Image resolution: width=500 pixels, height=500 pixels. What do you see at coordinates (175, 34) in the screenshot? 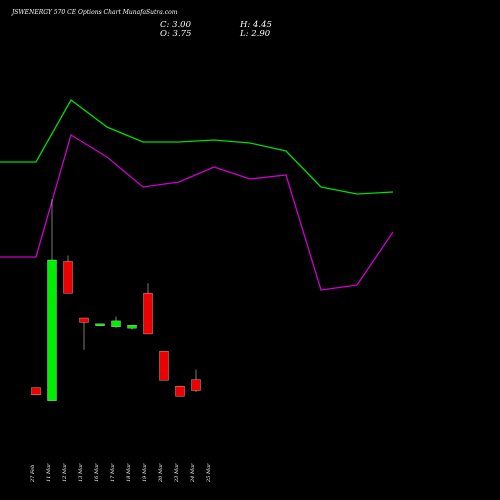
I see `open-value: O: 3.75` at bounding box center [175, 34].